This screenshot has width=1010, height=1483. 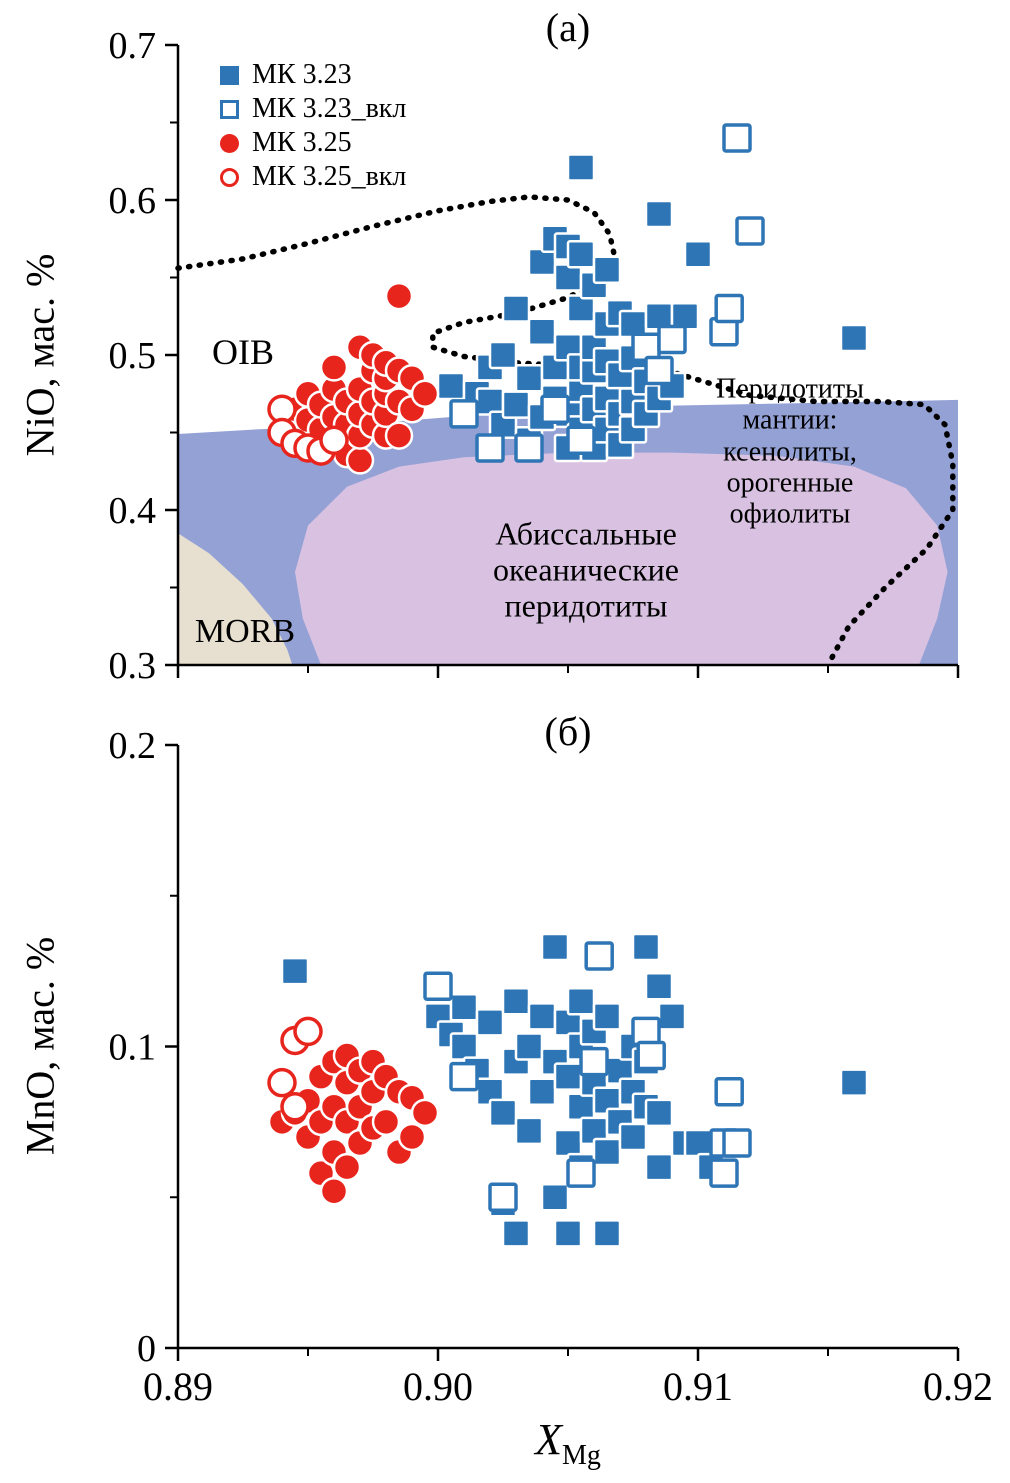 I want to click on panel-b-title: (б), so click(x=568, y=731).